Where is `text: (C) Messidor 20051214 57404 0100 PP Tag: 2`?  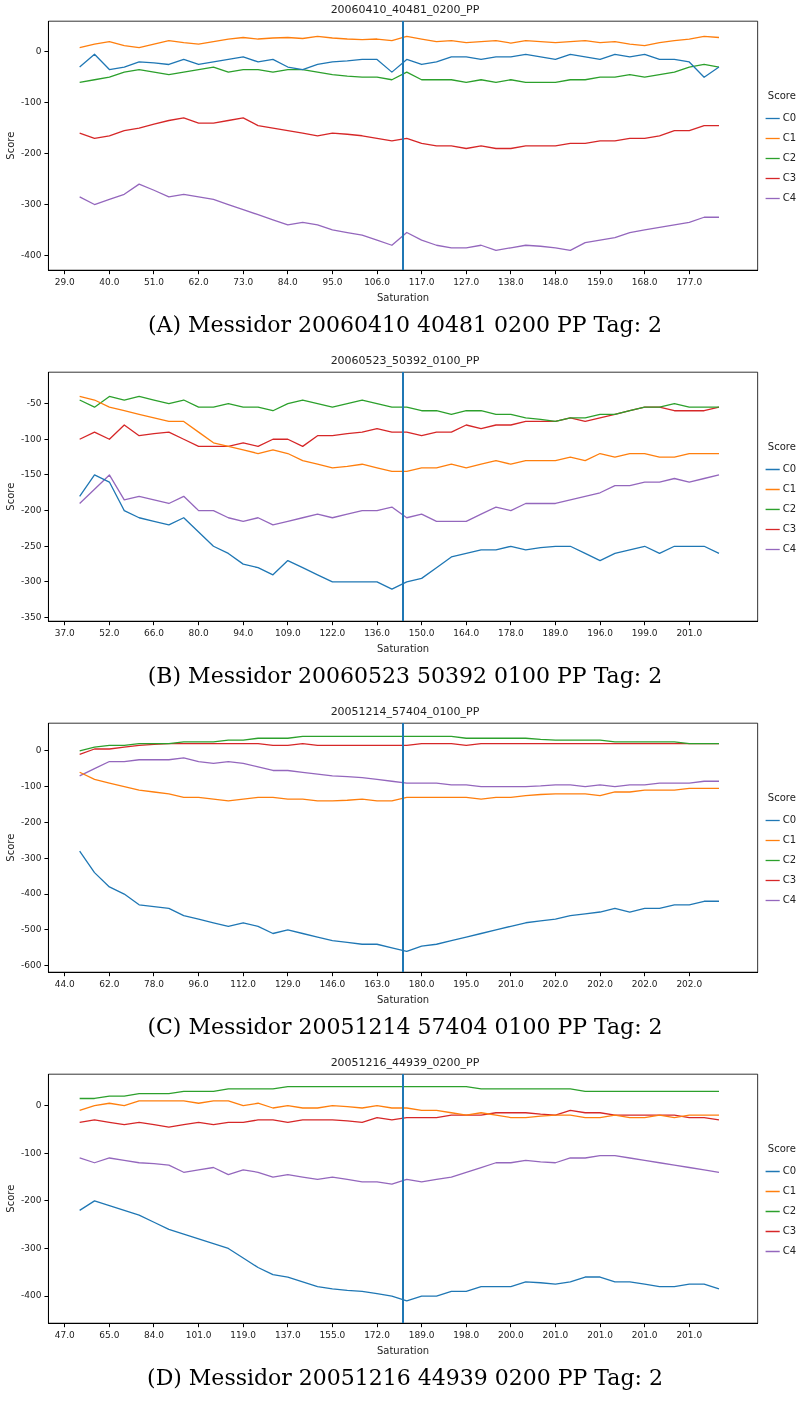 text: (C) Messidor 20051214 57404 0100 PP Tag: 2 is located at coordinates (405, 1027).